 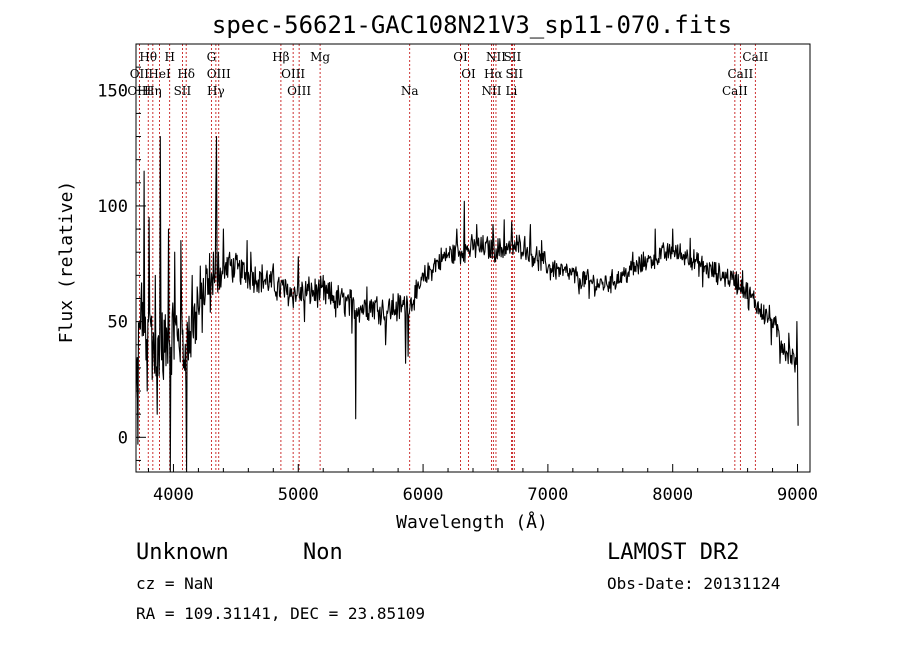 What do you see at coordinates (159, 74) in the screenshot?
I see `line-label-10: HeI` at bounding box center [159, 74].